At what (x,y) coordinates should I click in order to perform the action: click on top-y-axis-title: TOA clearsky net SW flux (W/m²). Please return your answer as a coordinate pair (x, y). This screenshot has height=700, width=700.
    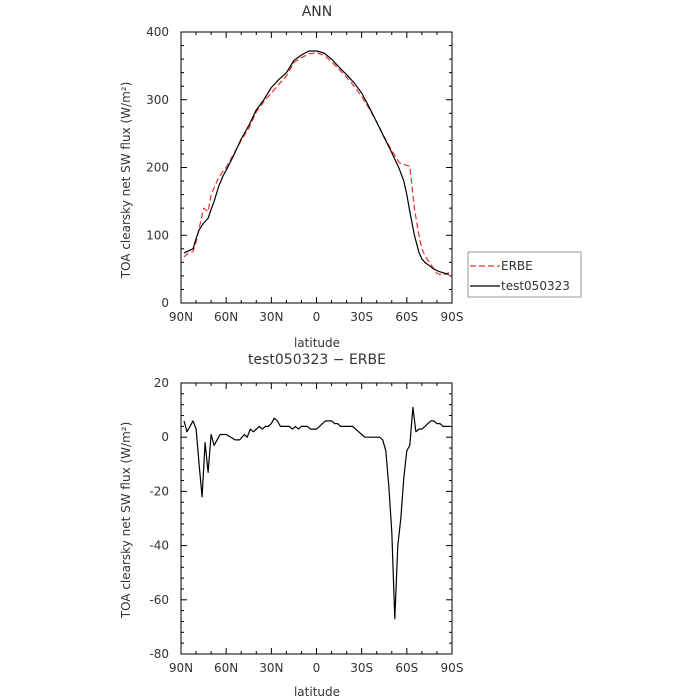
    Looking at the image, I should click on (126, 181).